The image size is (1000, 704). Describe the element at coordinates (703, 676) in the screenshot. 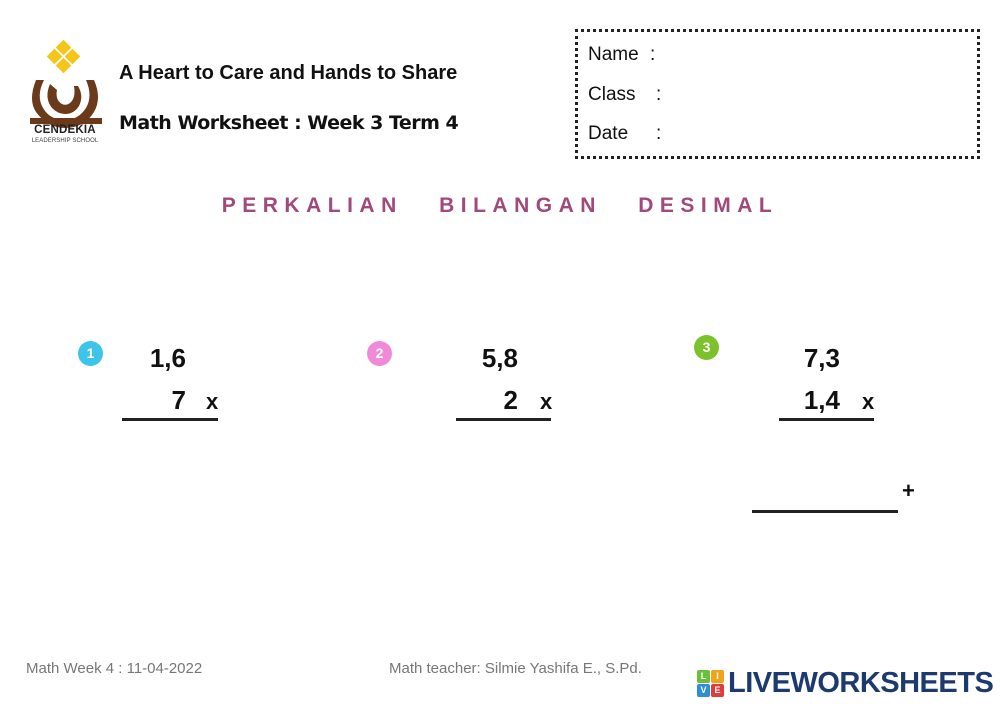

I see `live-letter-l: L` at that location.